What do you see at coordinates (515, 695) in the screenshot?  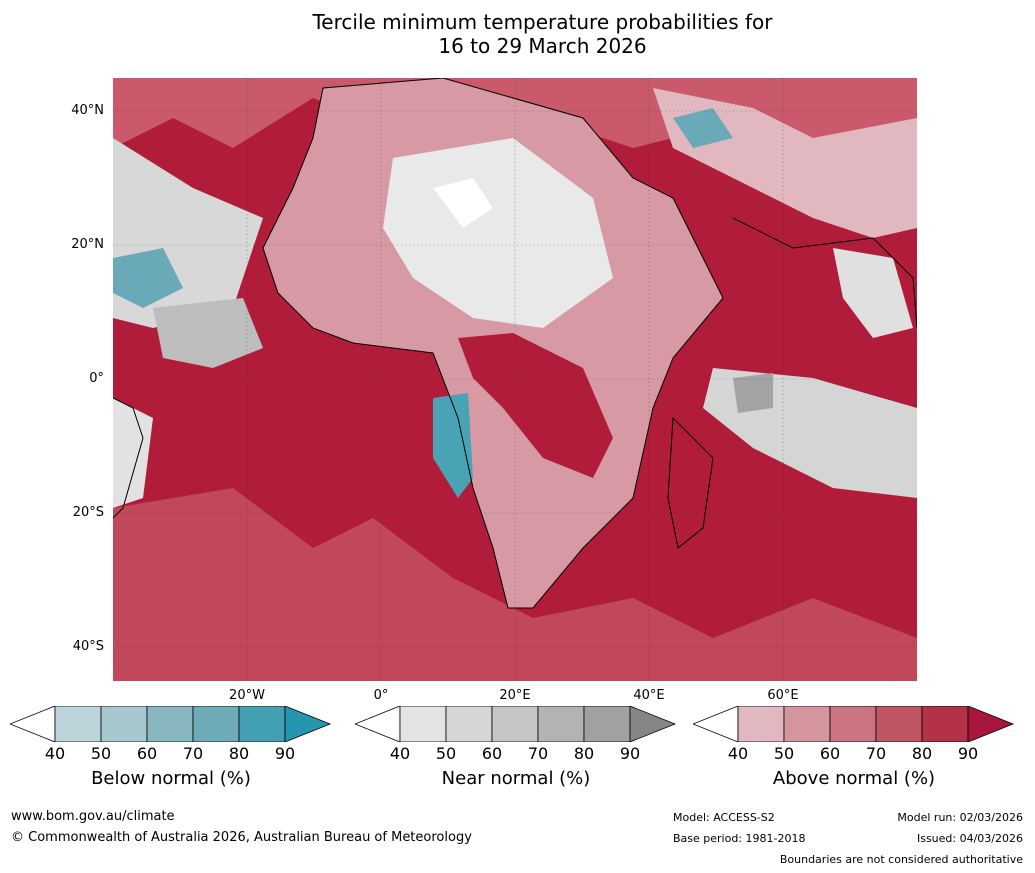 I see `lon-label-20e: 20°E` at bounding box center [515, 695].